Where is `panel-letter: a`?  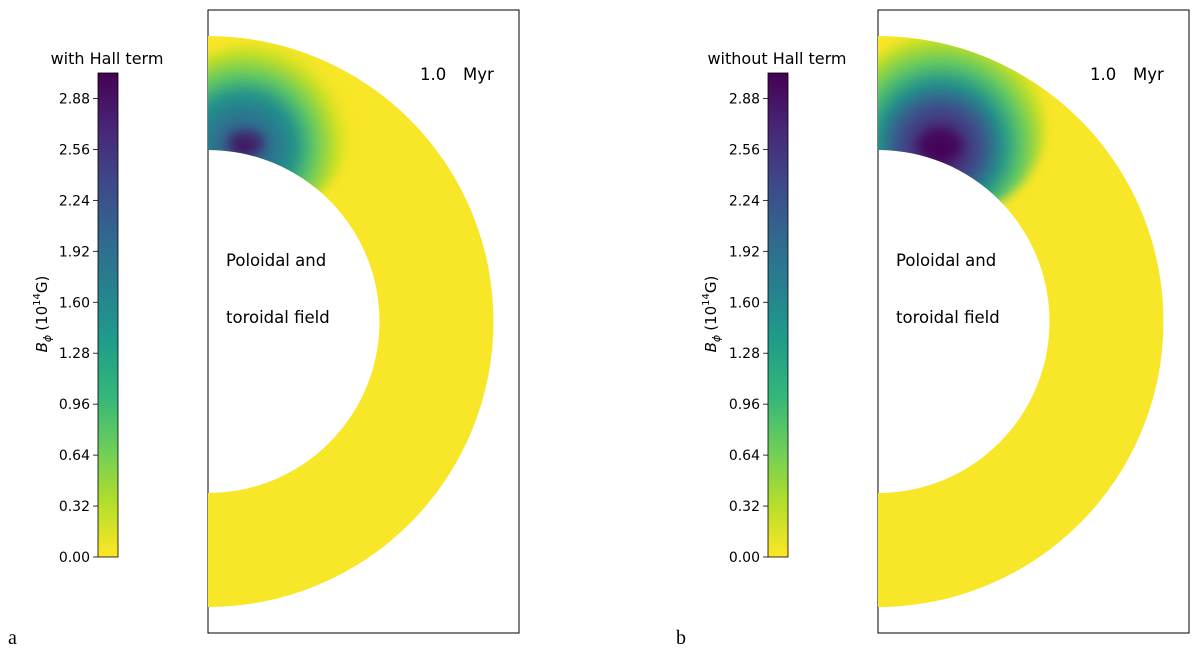 panel-letter: a is located at coordinates (12, 638).